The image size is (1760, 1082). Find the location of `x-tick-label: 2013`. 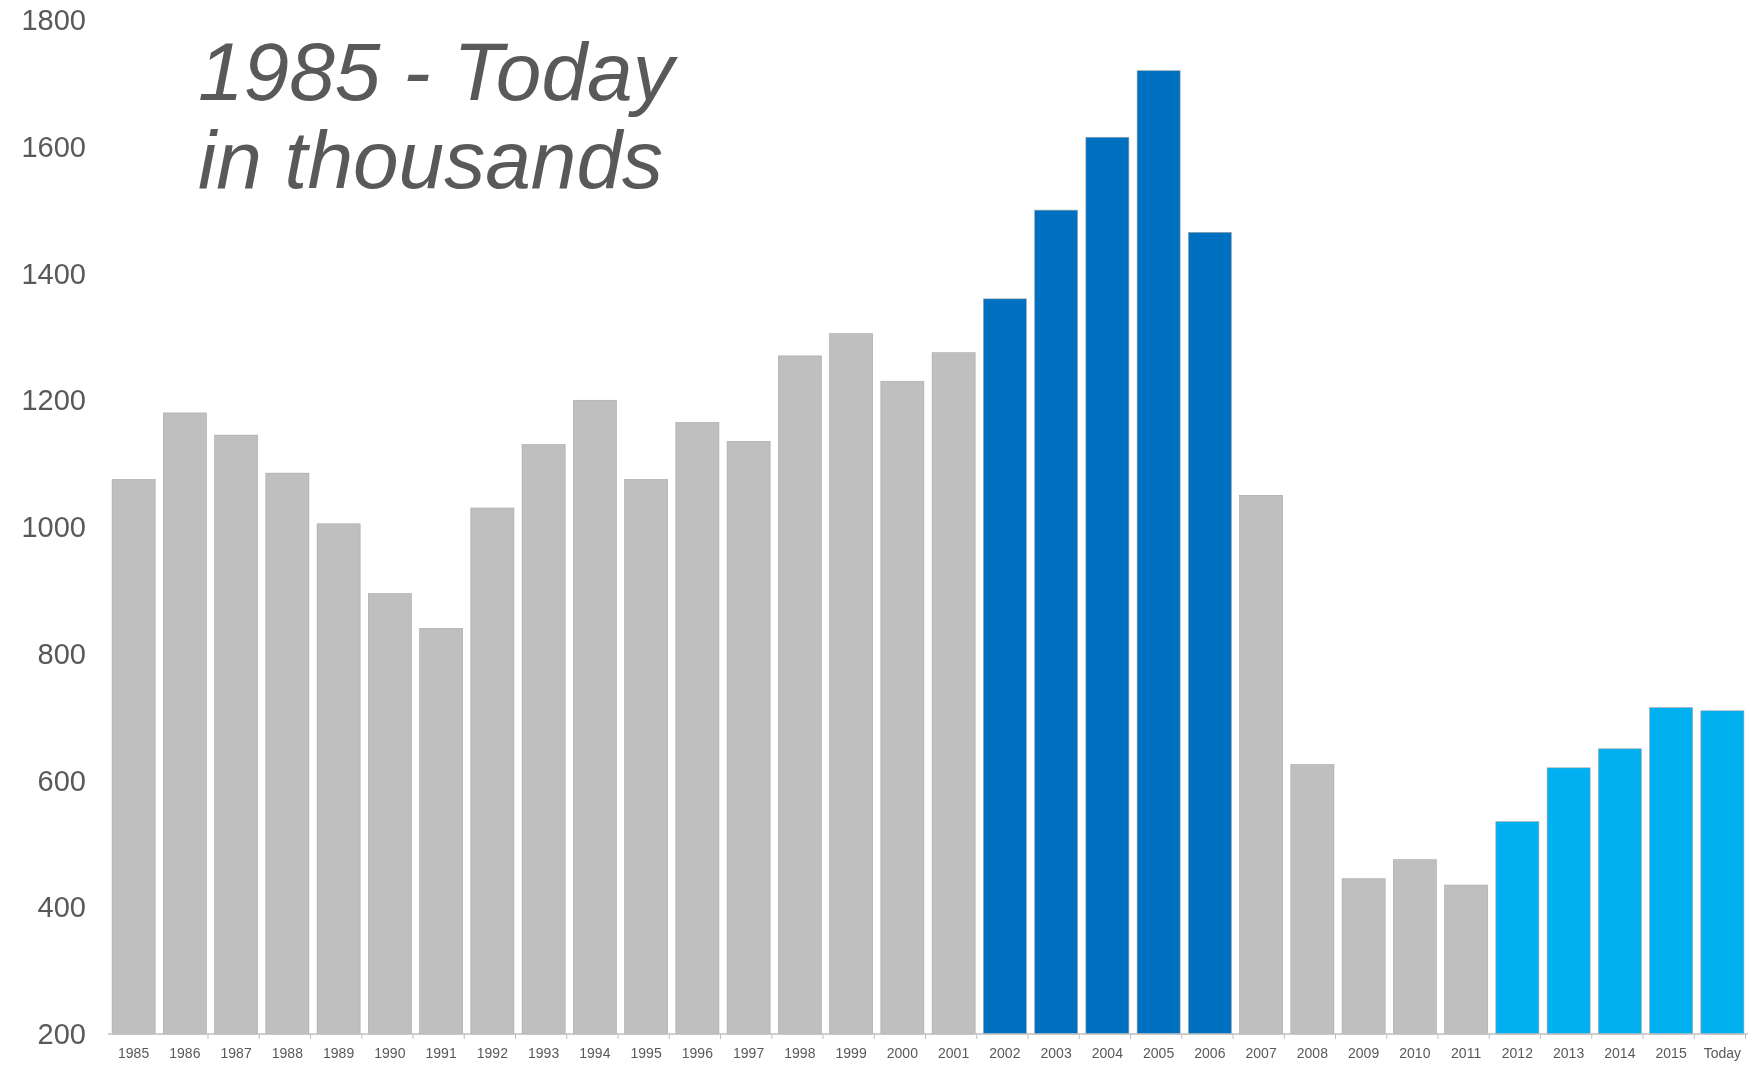

x-tick-label: 2013 is located at coordinates (1569, 1053).